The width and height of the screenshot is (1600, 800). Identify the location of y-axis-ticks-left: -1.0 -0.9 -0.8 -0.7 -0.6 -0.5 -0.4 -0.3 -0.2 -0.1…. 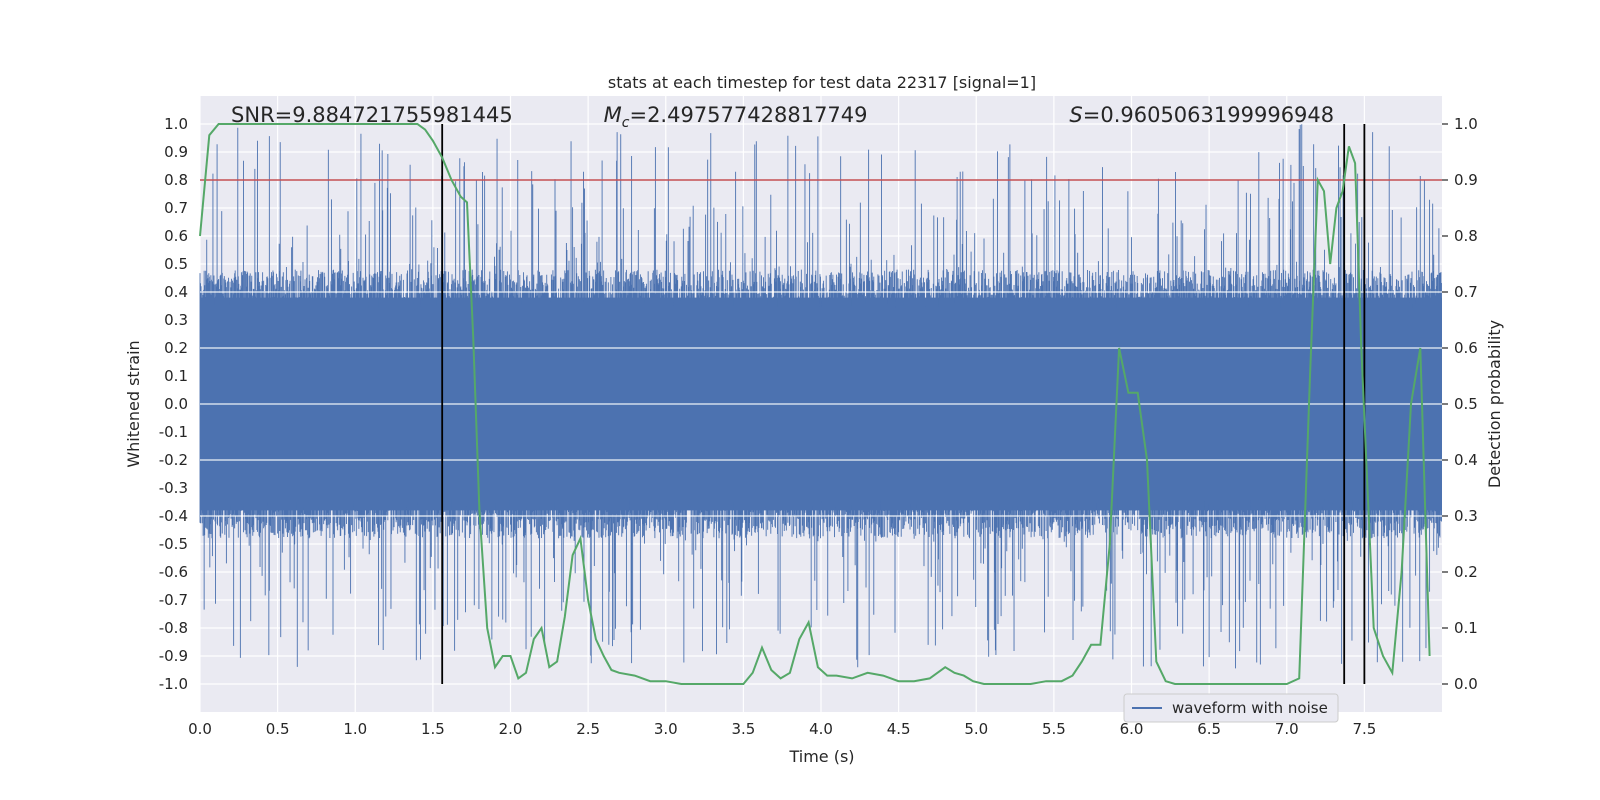
(173, 404).